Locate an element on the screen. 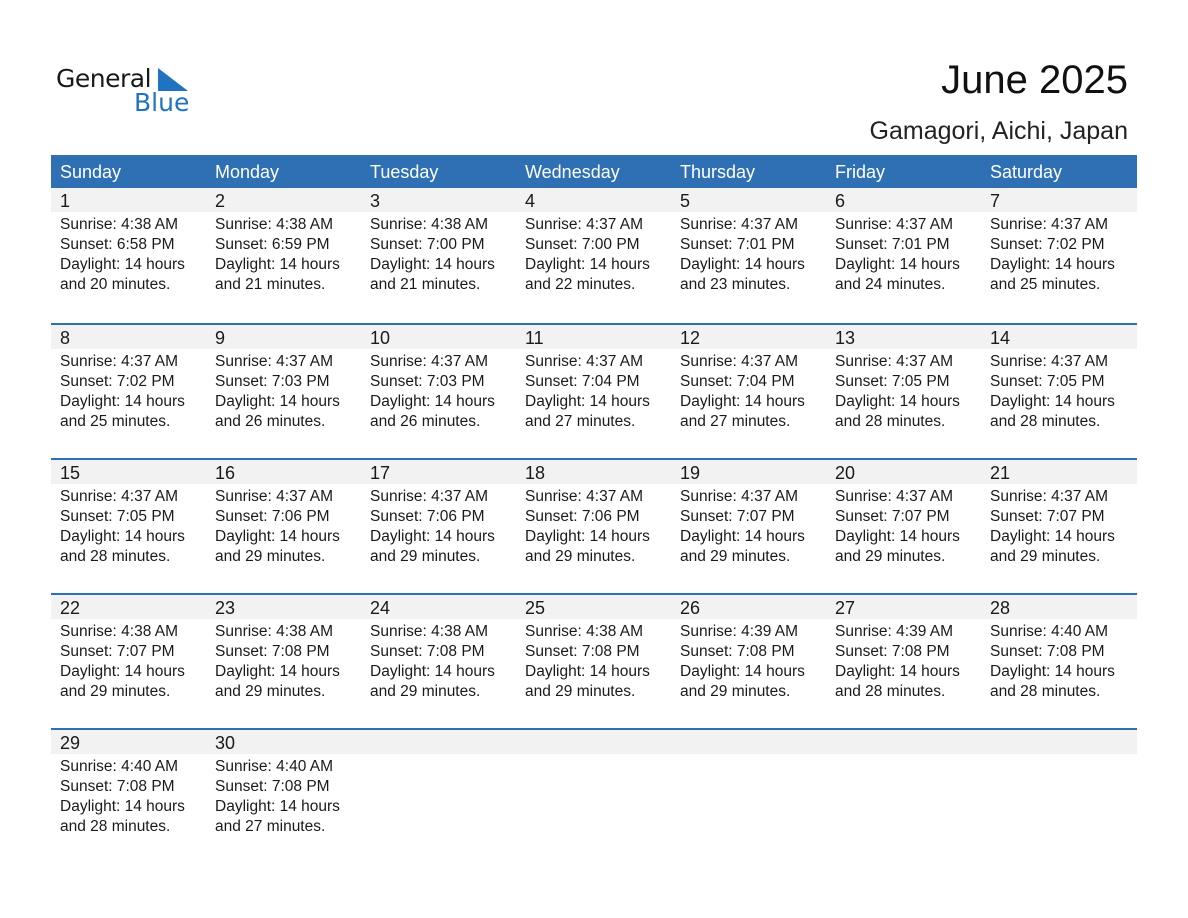 The height and width of the screenshot is (918, 1188). day-minutes: and 22 minutes. is located at coordinates (580, 284).